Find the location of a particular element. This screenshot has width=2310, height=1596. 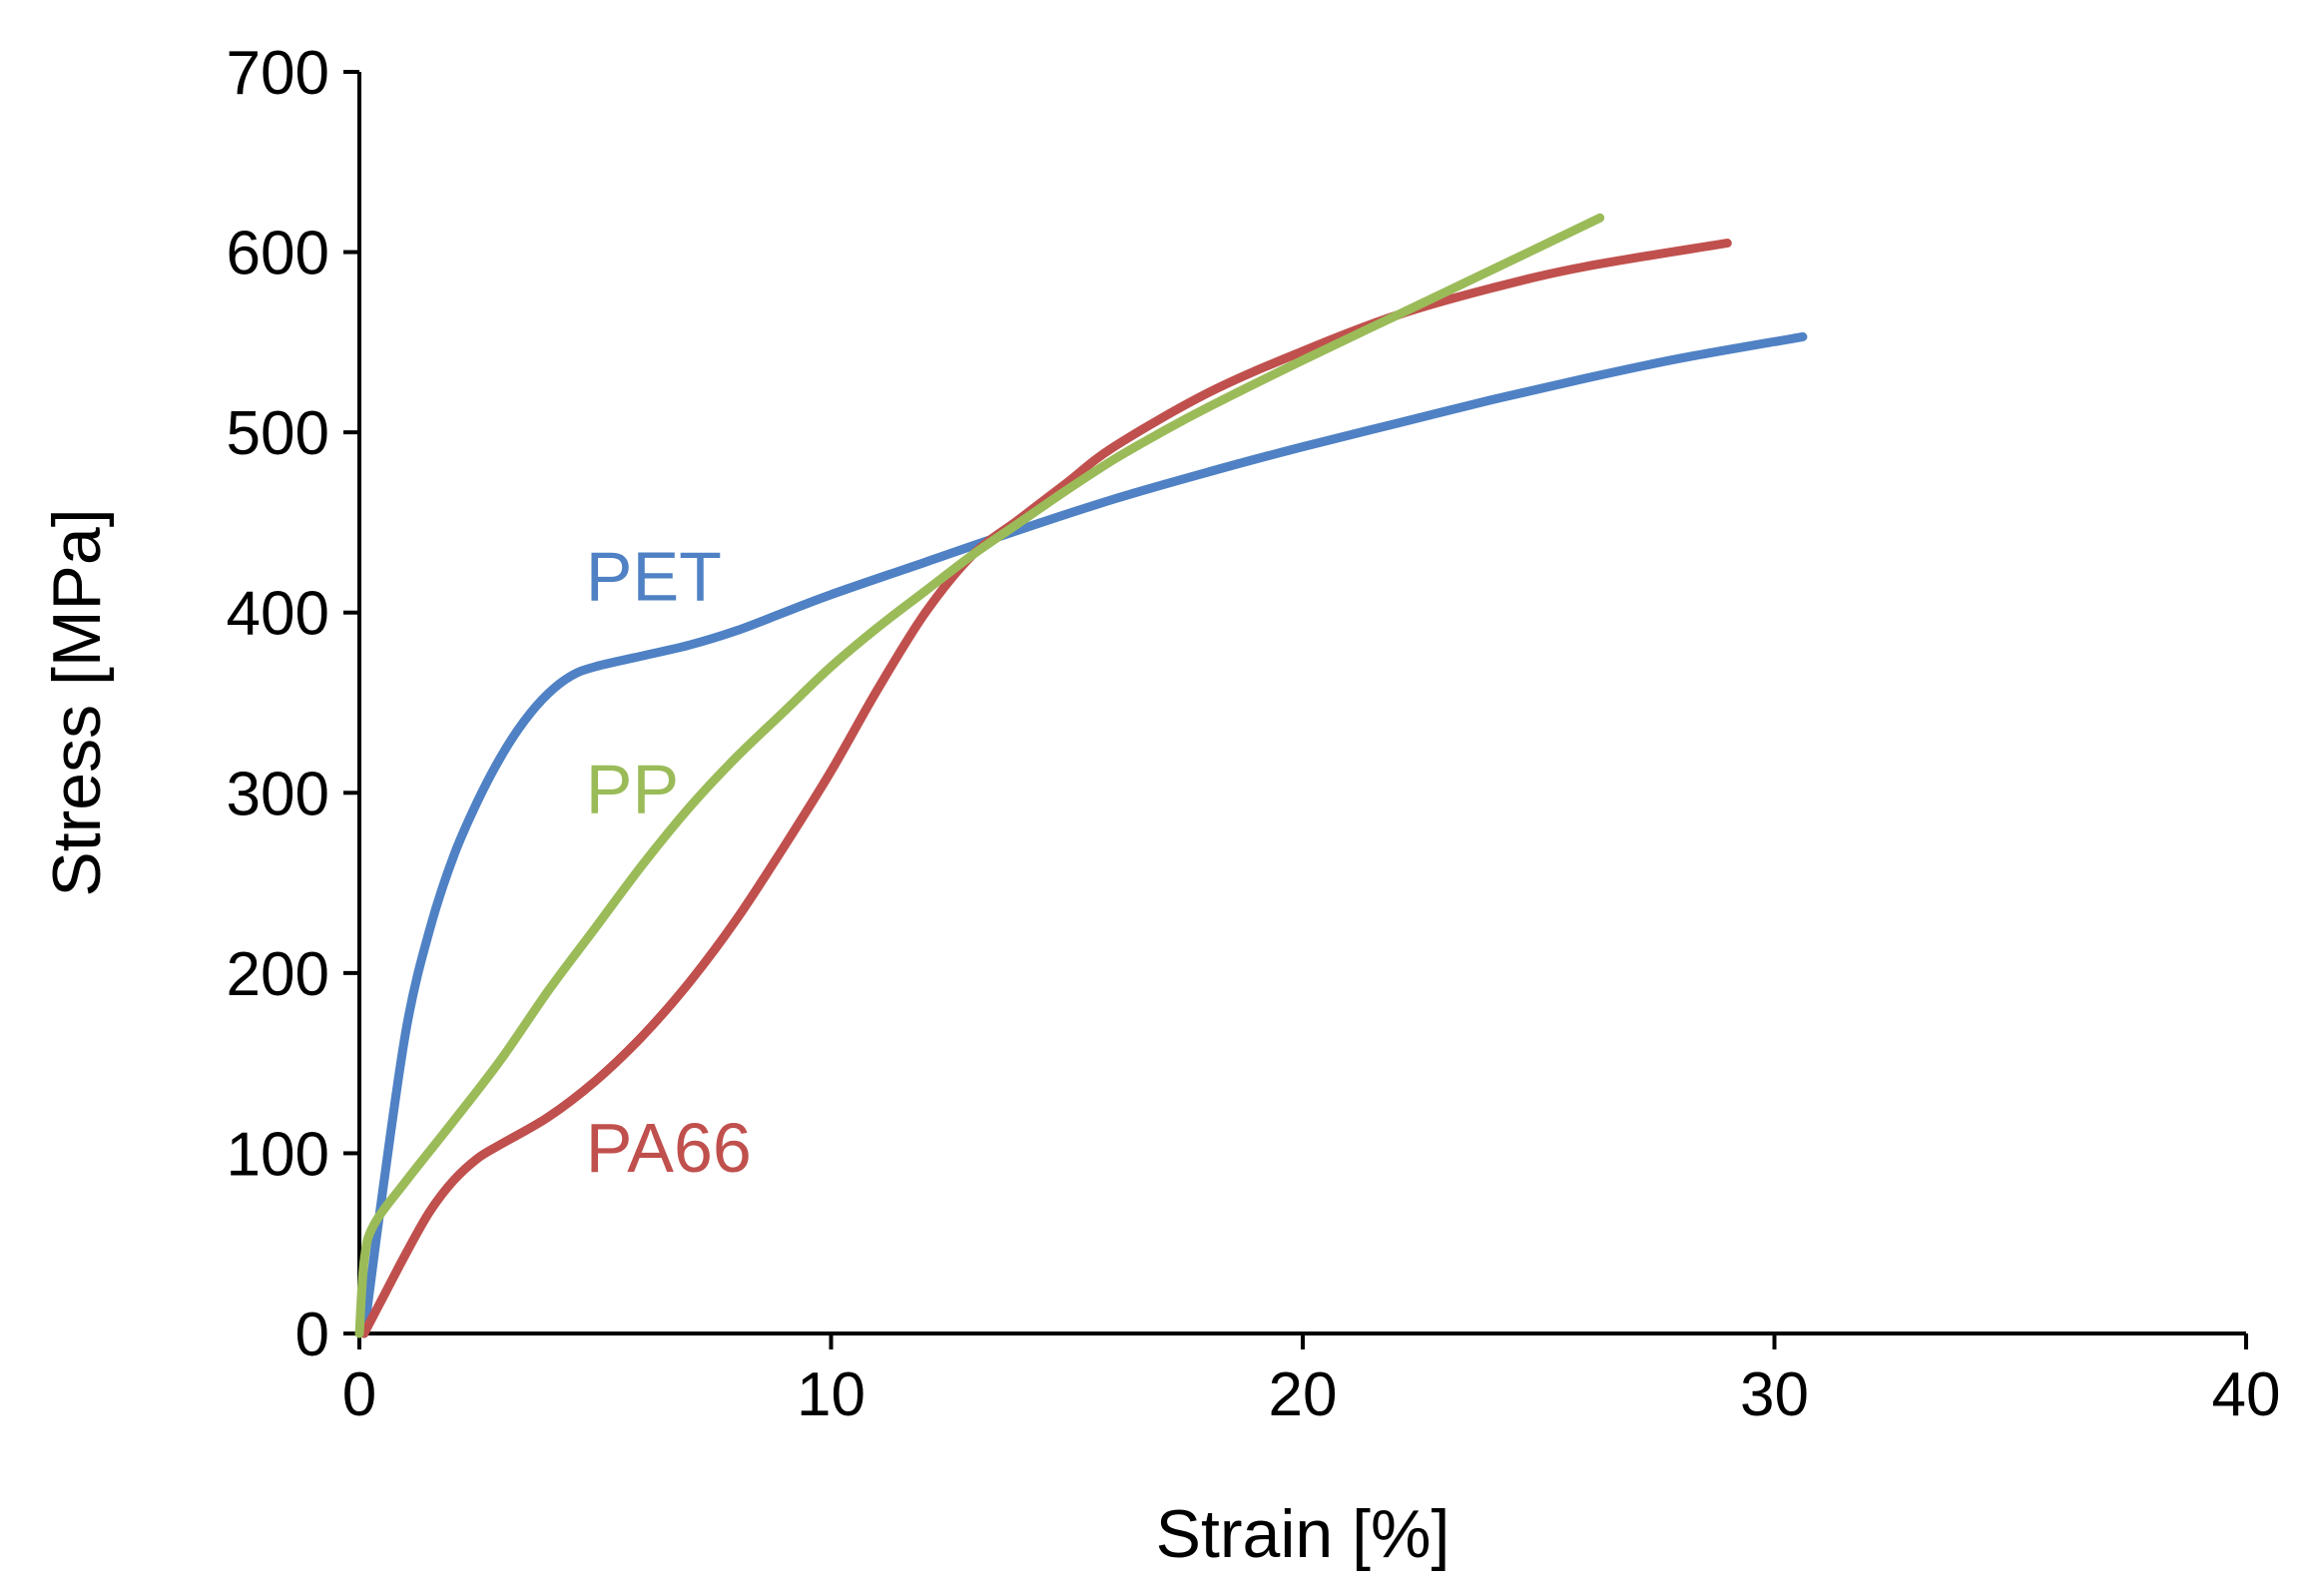

y-axis-title: Stress [MPa] is located at coordinates (77, 702).